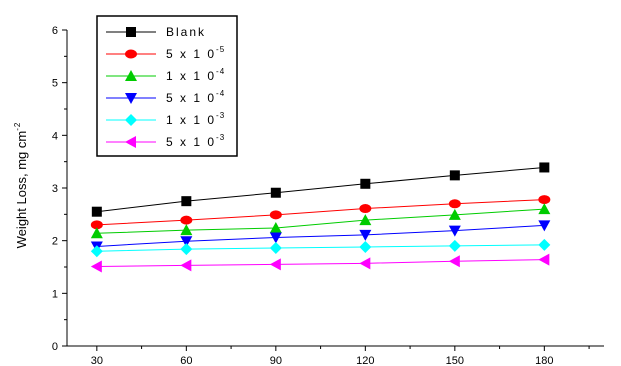 This screenshot has width=621, height=366. Describe the element at coordinates (55, 347) in the screenshot. I see `y-tick-label: 0` at that location.